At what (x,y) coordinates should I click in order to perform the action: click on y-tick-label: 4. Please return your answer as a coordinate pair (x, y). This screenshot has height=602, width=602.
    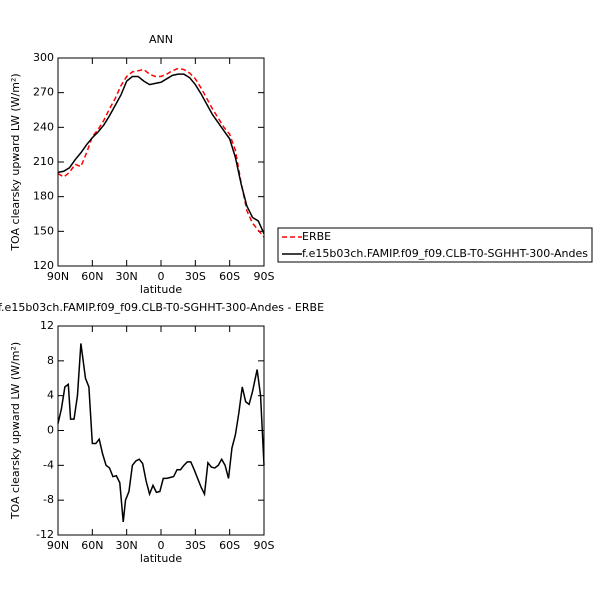
    Looking at the image, I should click on (50, 395).